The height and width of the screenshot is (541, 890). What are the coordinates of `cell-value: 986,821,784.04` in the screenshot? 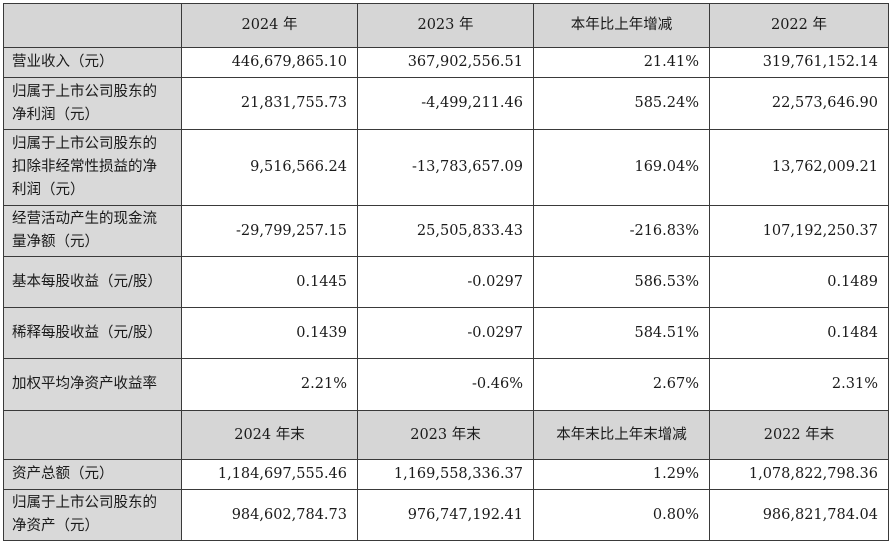 It's located at (799, 515).